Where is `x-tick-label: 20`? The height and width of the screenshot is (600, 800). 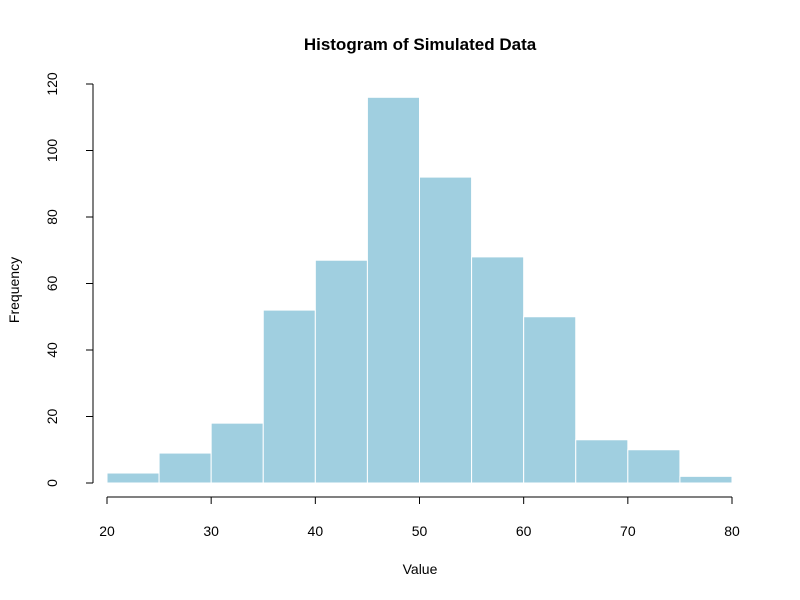 x-tick-label: 20 is located at coordinates (107, 531).